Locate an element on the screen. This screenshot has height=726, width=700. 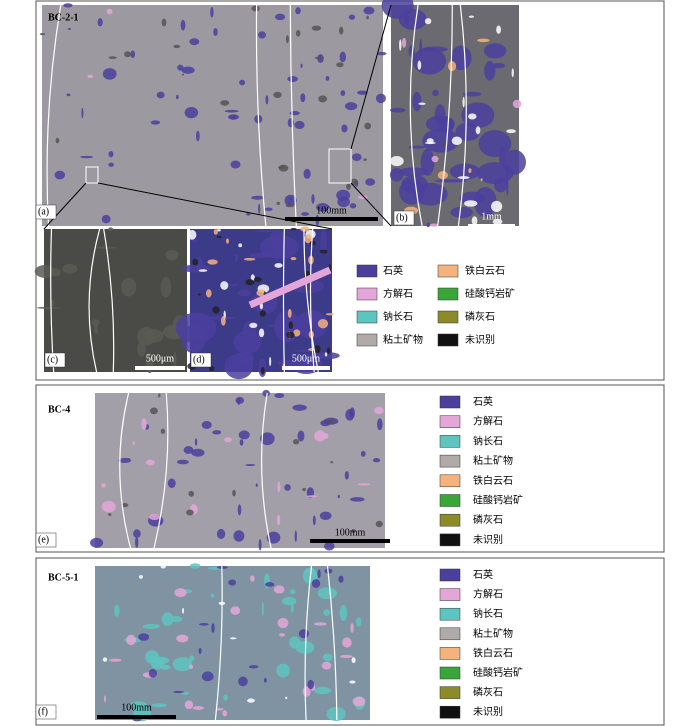
sample-name: BC-5-1 is located at coordinates (63, 577).